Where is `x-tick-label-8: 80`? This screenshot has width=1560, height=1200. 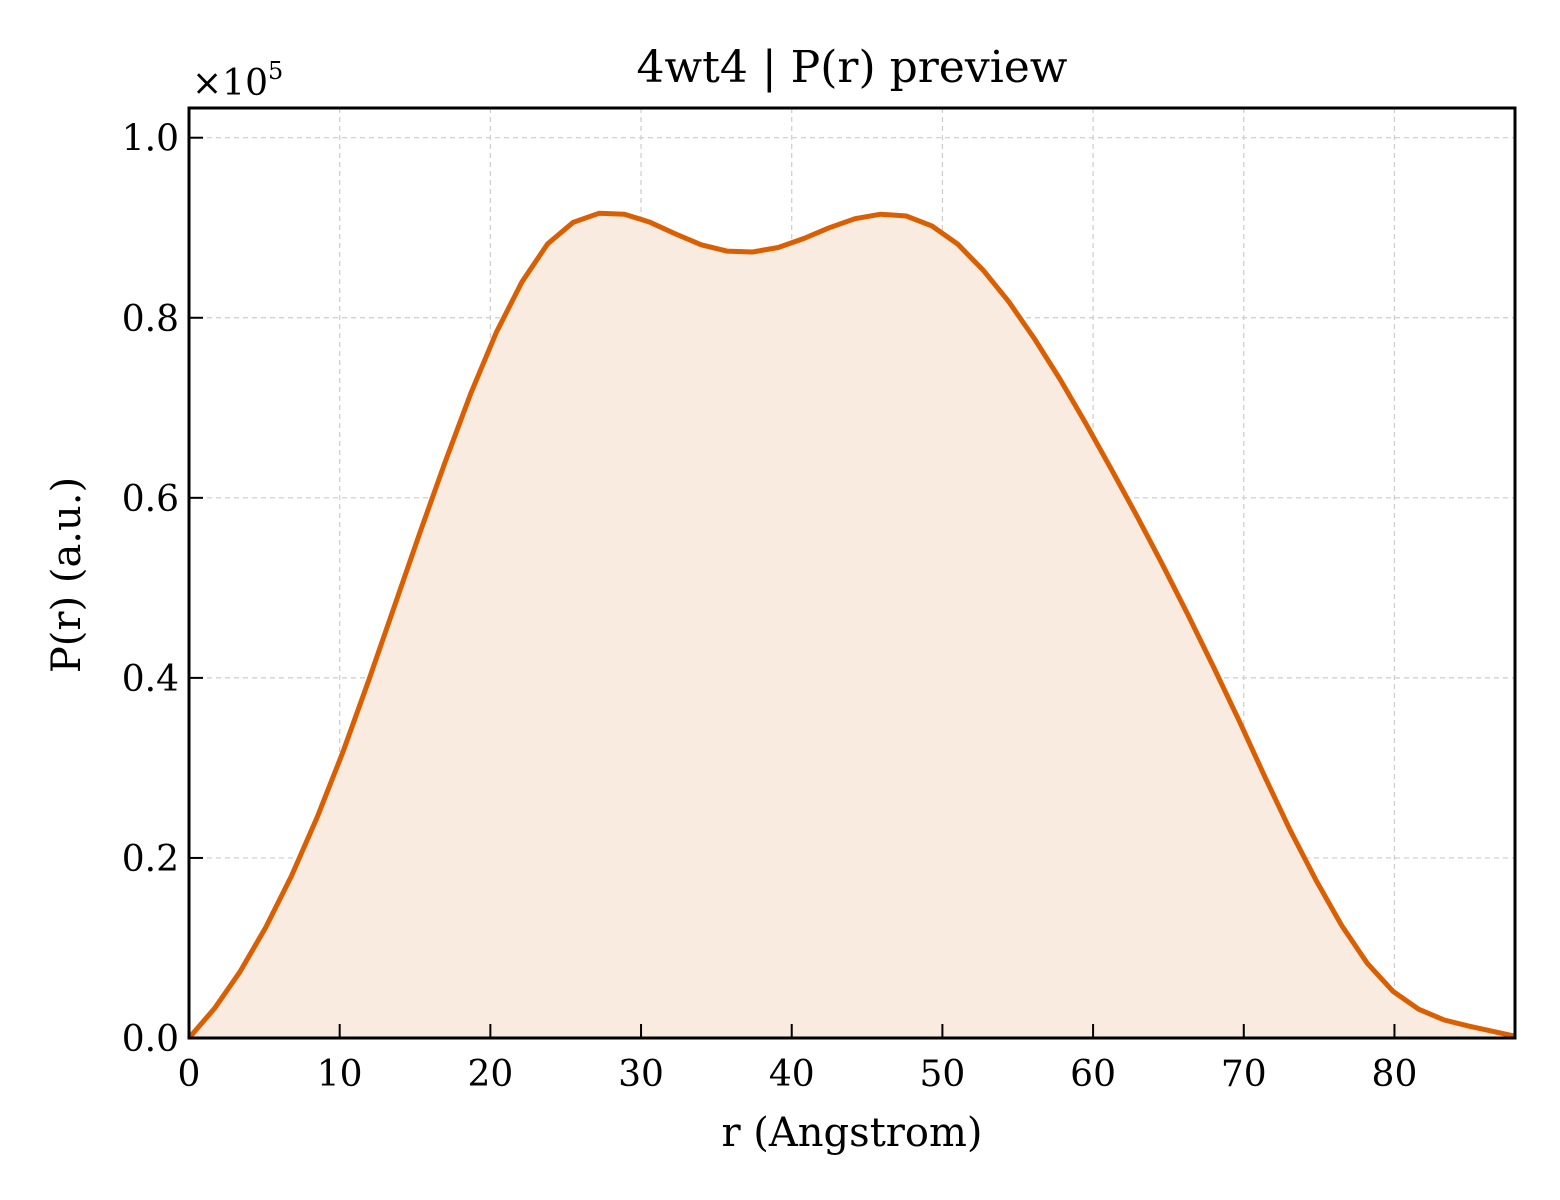 x-tick-label-8: 80 is located at coordinates (1395, 1074).